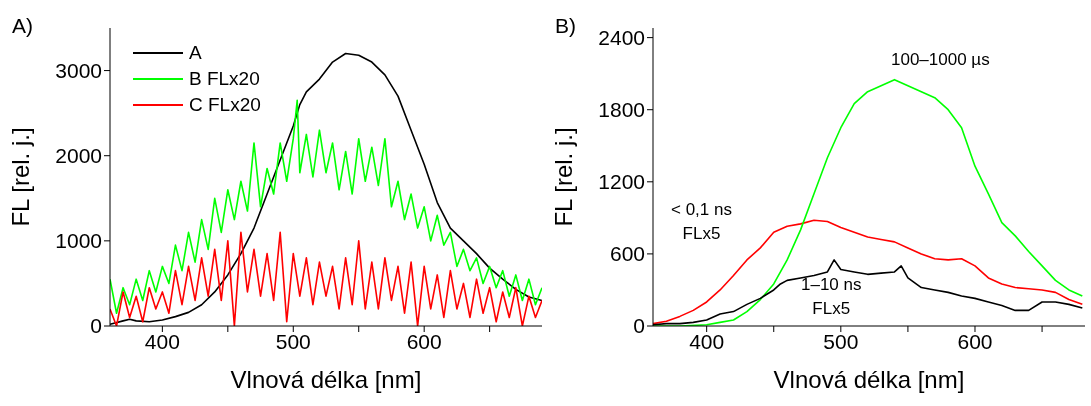  Describe the element at coordinates (621, 38) in the screenshot. I see `y-tick-label: 2400` at that location.